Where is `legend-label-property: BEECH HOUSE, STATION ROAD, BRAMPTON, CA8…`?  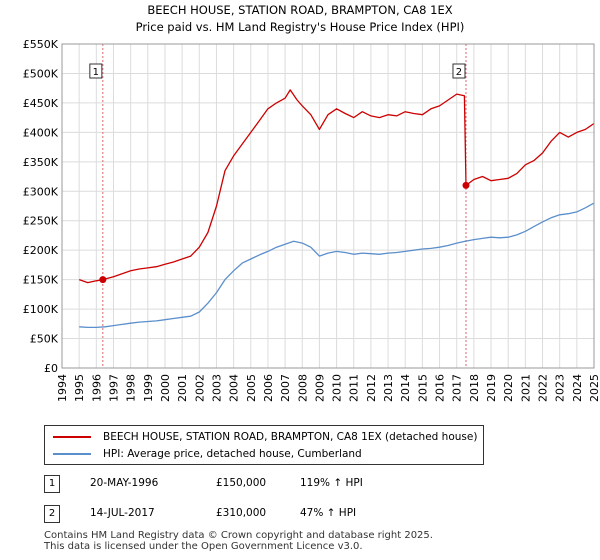 legend-label-property: BEECH HOUSE, STATION ROAD, BRAMPTON, CA8… is located at coordinates (290, 437).